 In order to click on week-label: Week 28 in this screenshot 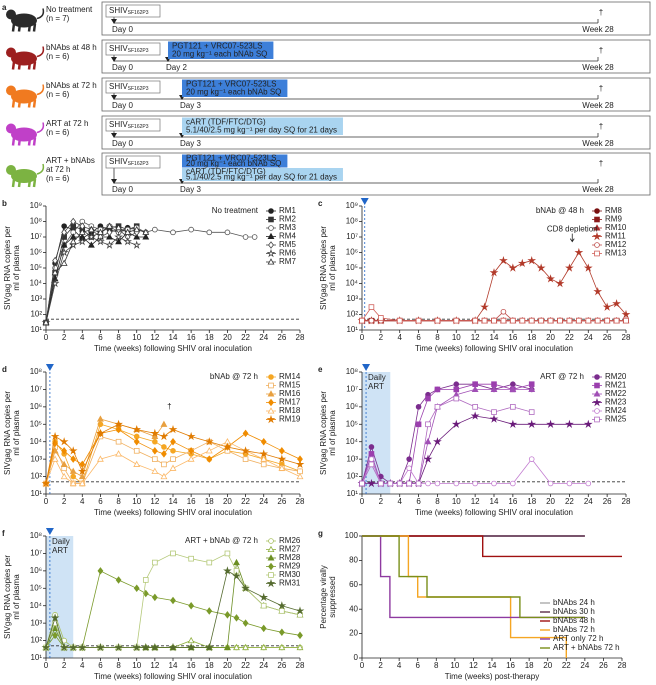, I will do `click(598, 143)`.